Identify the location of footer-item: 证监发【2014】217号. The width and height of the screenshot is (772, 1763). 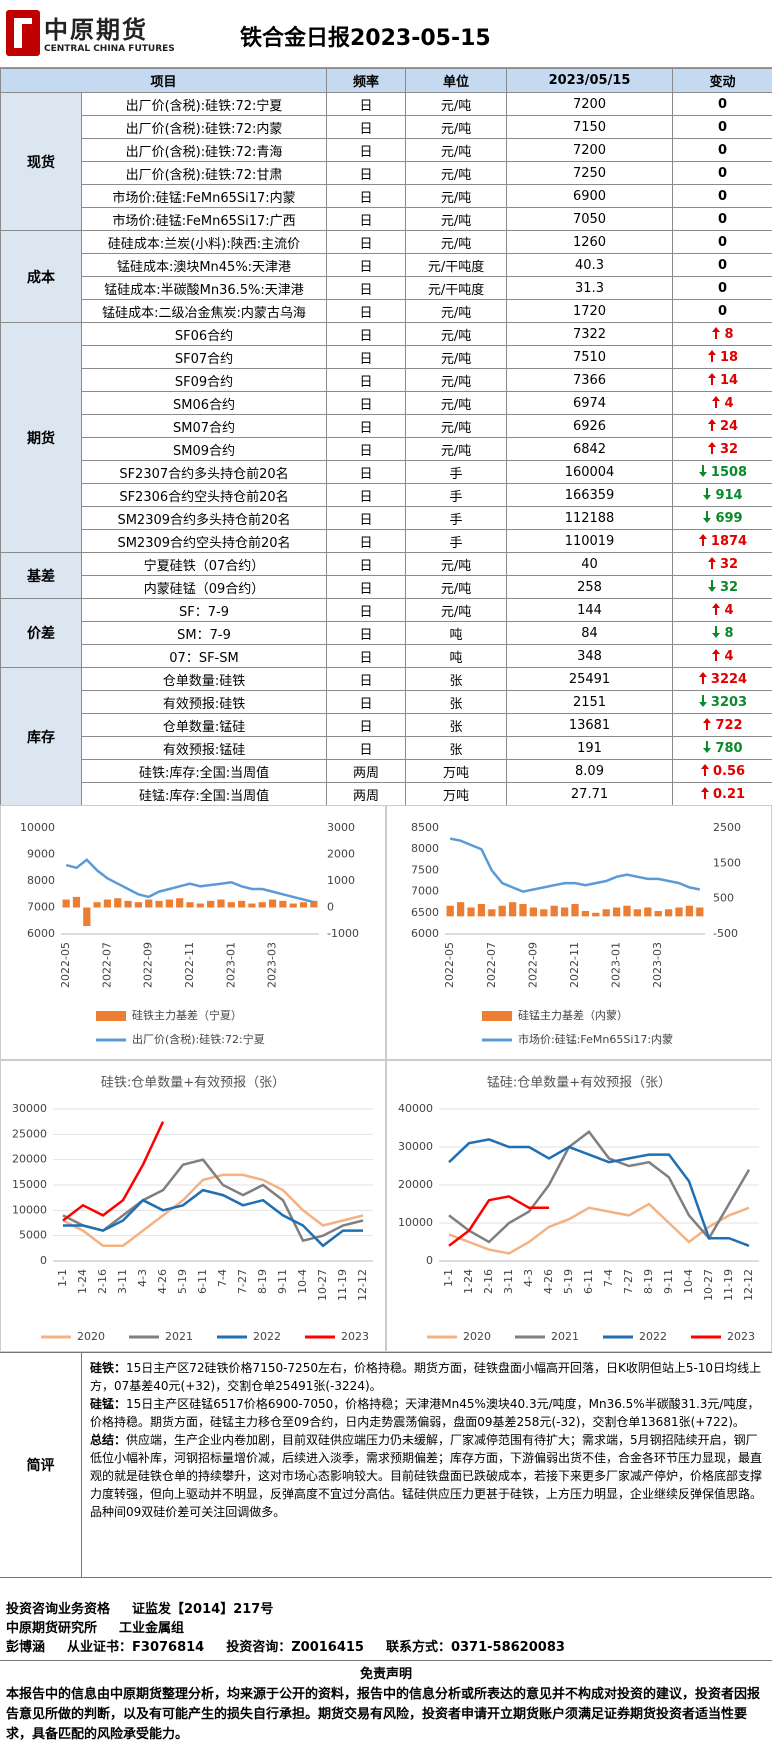
(203, 1609).